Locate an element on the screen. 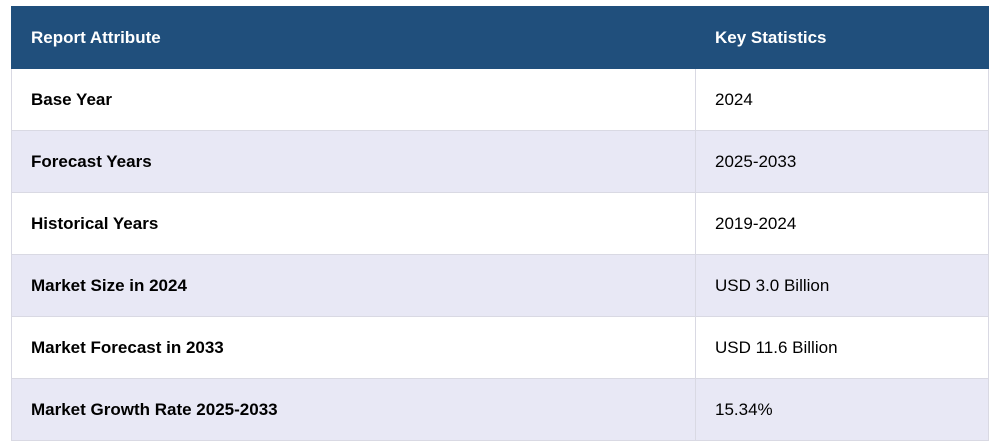 The height and width of the screenshot is (446, 1001). attribute-cell: Historical Years is located at coordinates (353, 223).